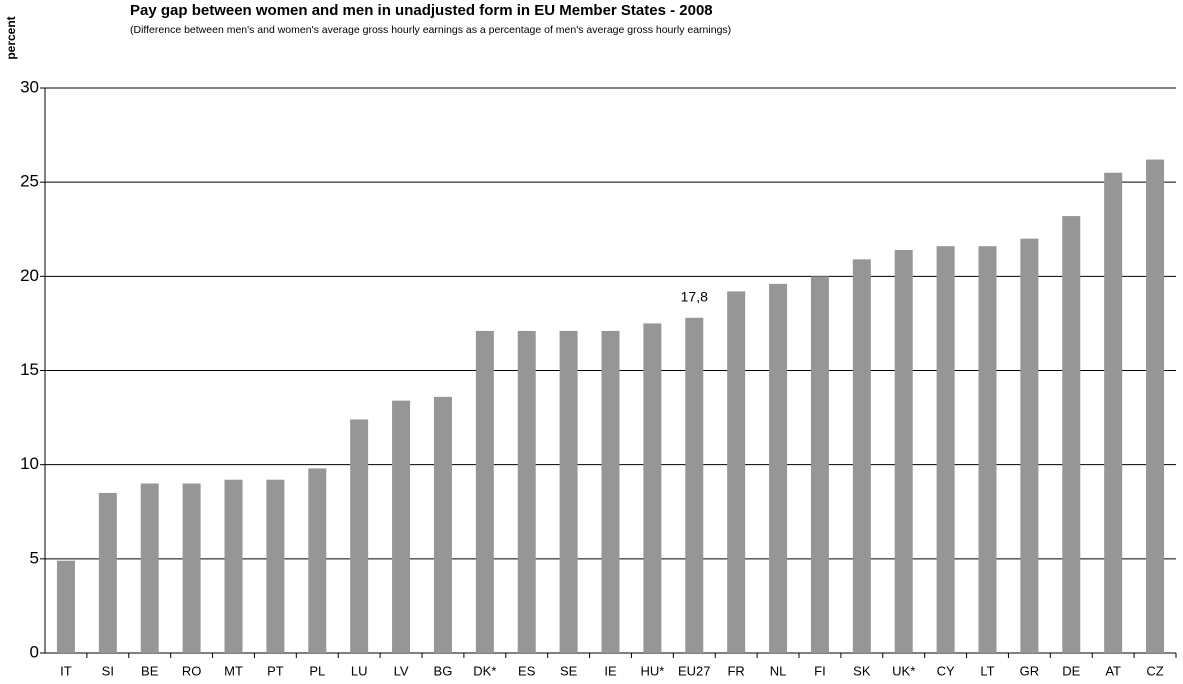  Describe the element at coordinates (443, 670) in the screenshot. I see `x-tick-label: BG` at that location.